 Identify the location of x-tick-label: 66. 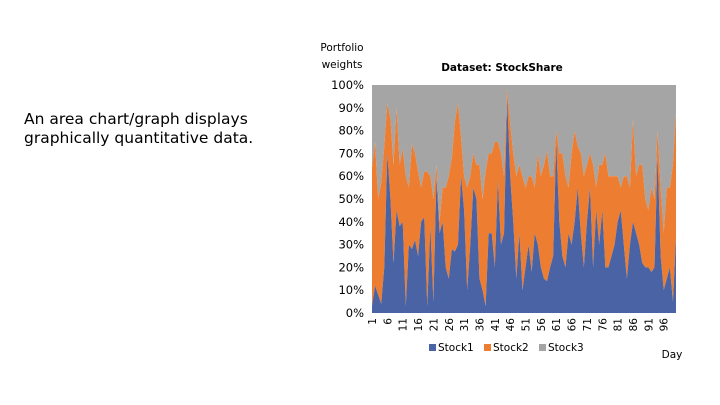
(573, 325).